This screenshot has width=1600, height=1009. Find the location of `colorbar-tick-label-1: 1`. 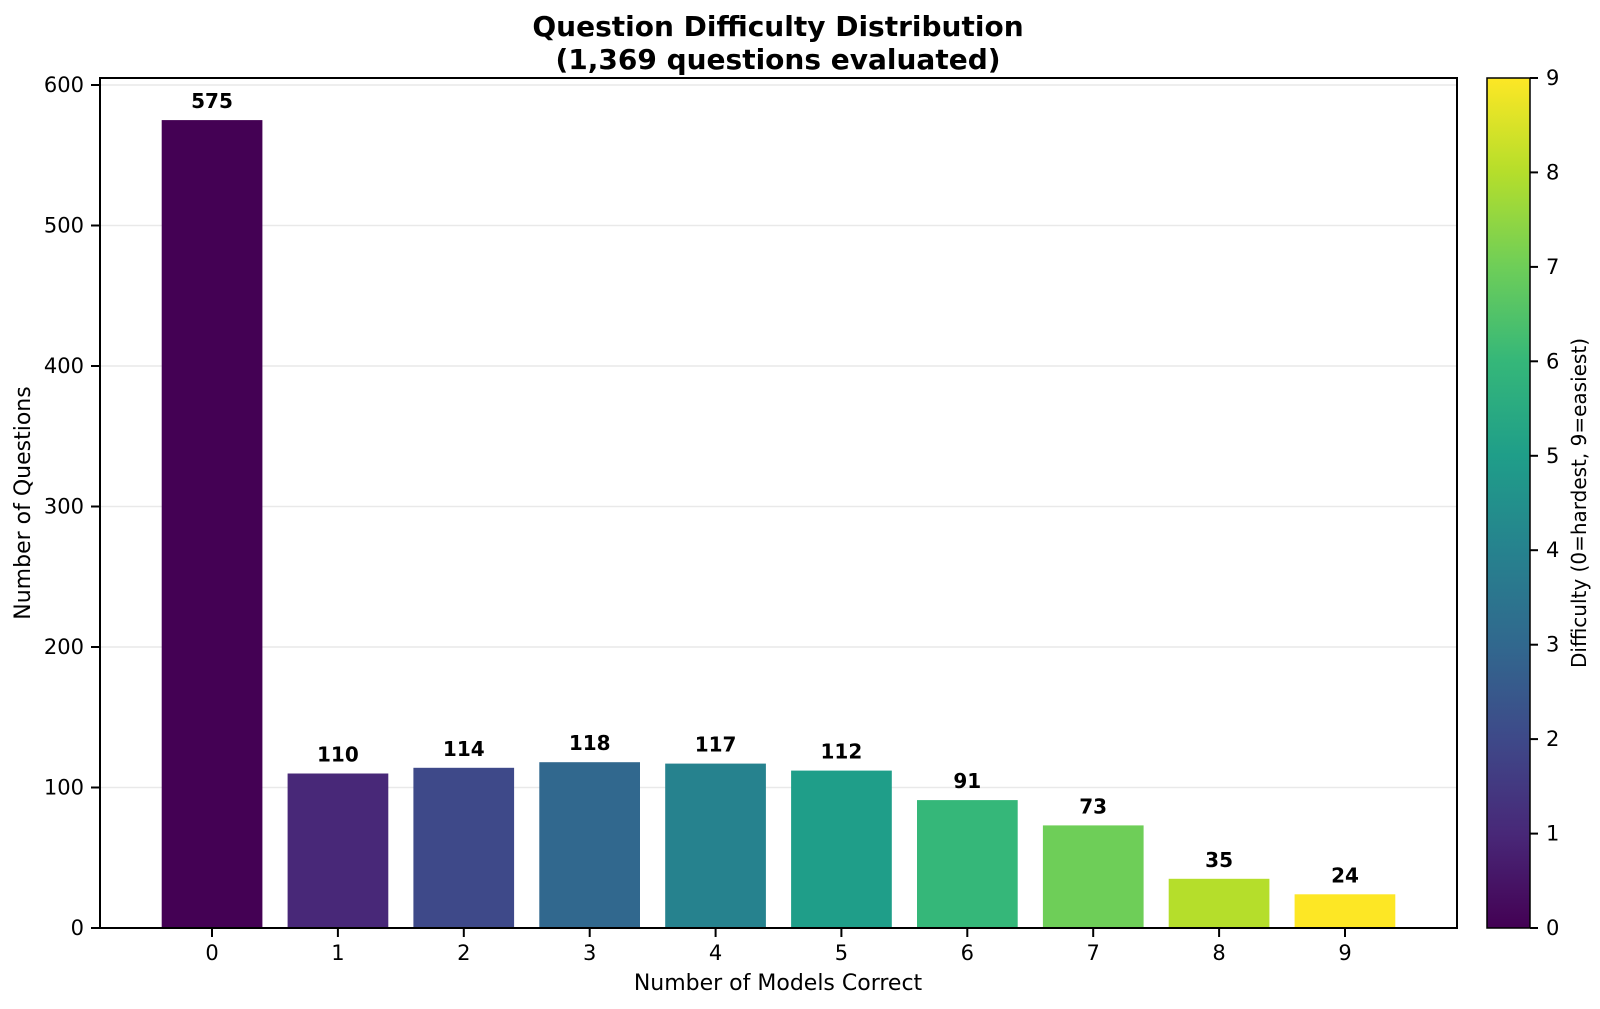

colorbar-tick-label-1: 1 is located at coordinates (1552, 834).